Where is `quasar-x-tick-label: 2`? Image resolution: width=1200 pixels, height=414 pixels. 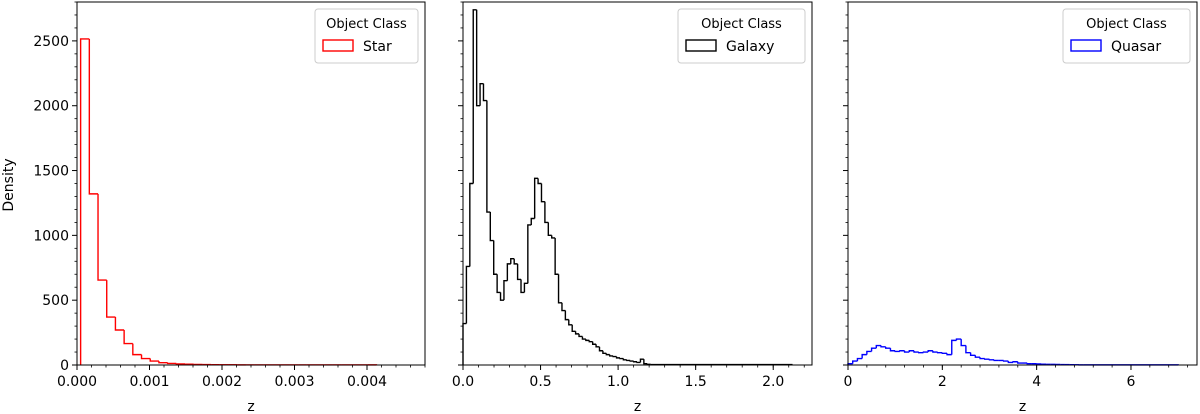 quasar-x-tick-label: 2 is located at coordinates (942, 382).